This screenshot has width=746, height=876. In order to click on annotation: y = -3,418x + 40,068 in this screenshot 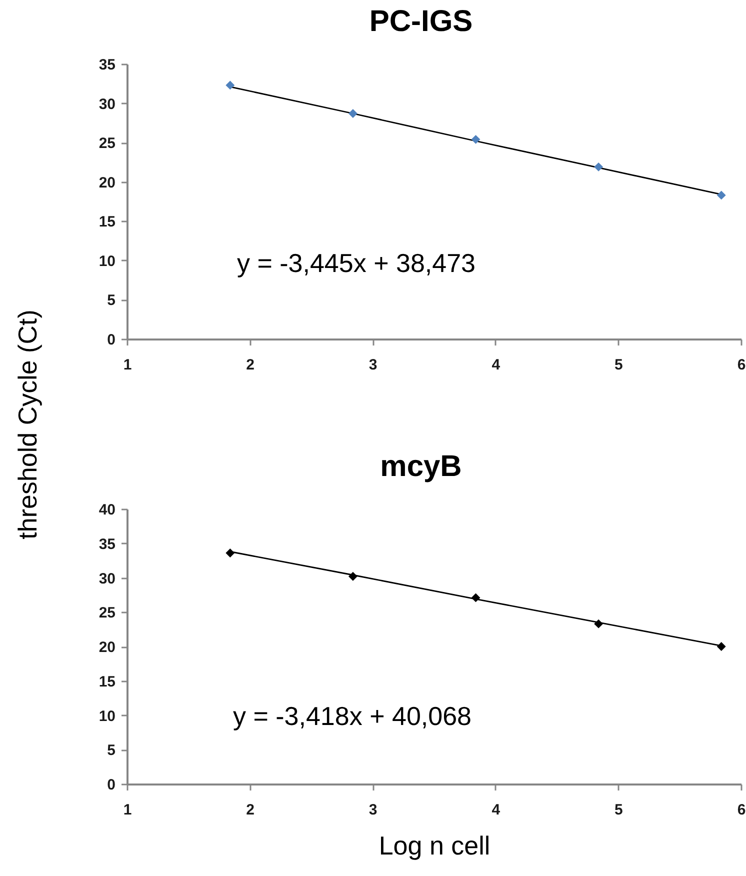, I will do `click(352, 716)`.